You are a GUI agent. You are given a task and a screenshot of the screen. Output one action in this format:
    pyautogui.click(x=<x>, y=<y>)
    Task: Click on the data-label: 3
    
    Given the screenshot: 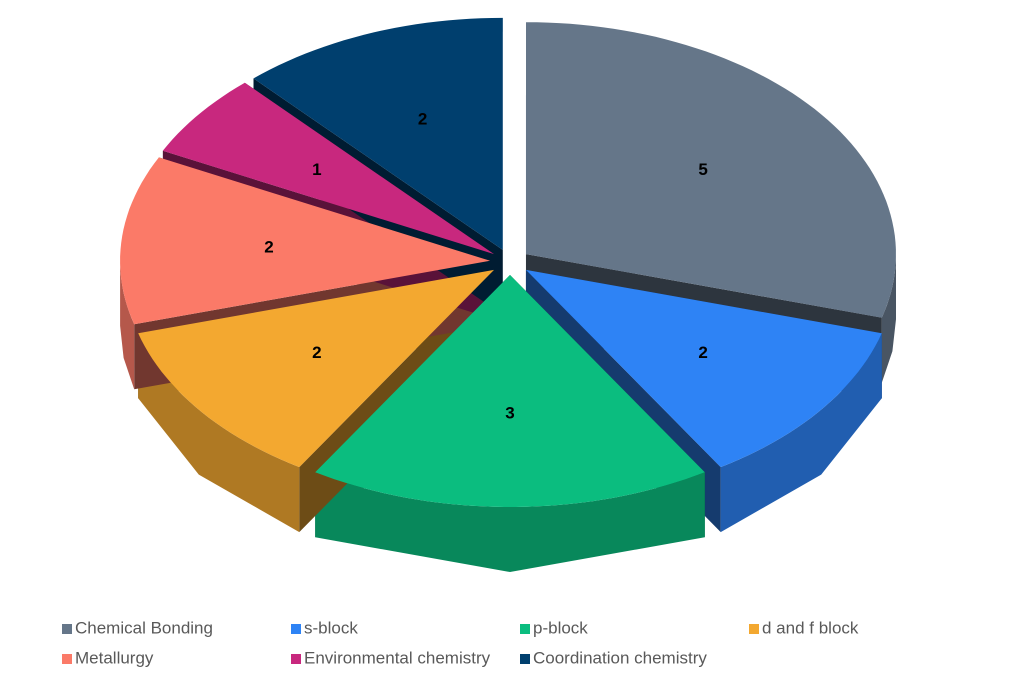 What is the action you would take?
    pyautogui.click(x=509, y=413)
    